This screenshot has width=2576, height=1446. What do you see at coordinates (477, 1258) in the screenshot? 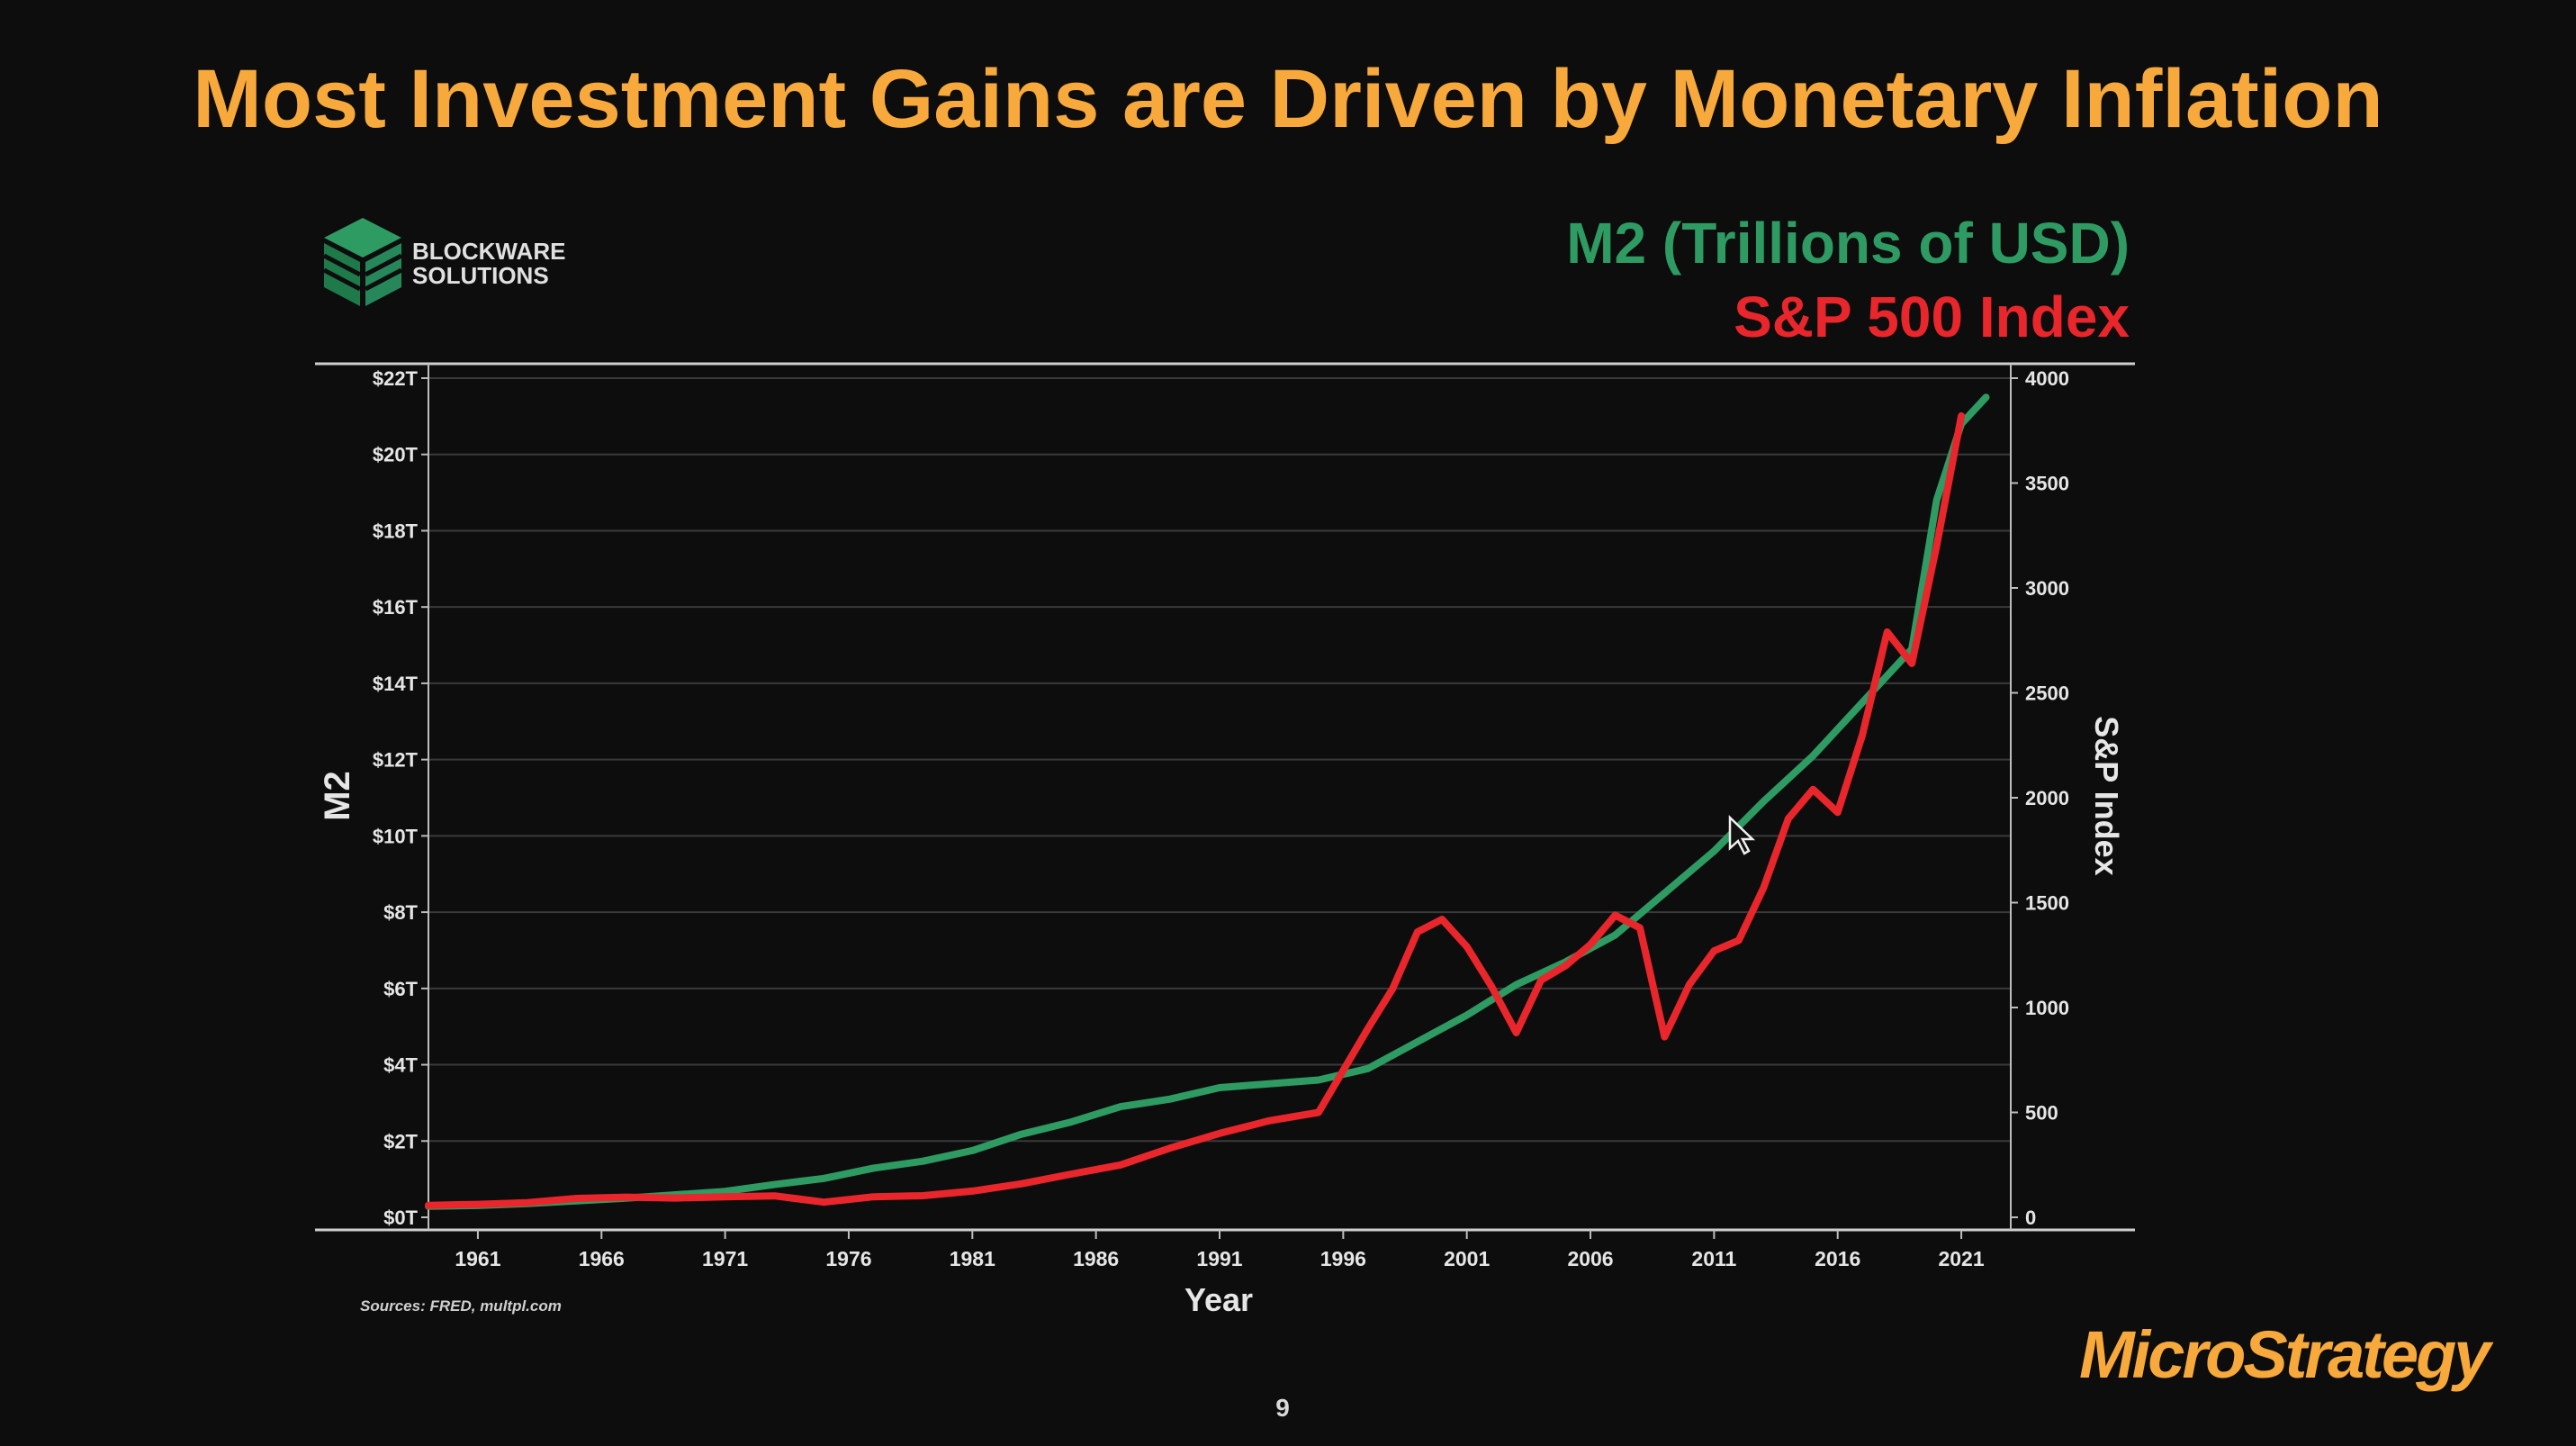
I see `x-tick-label: 1961` at bounding box center [477, 1258].